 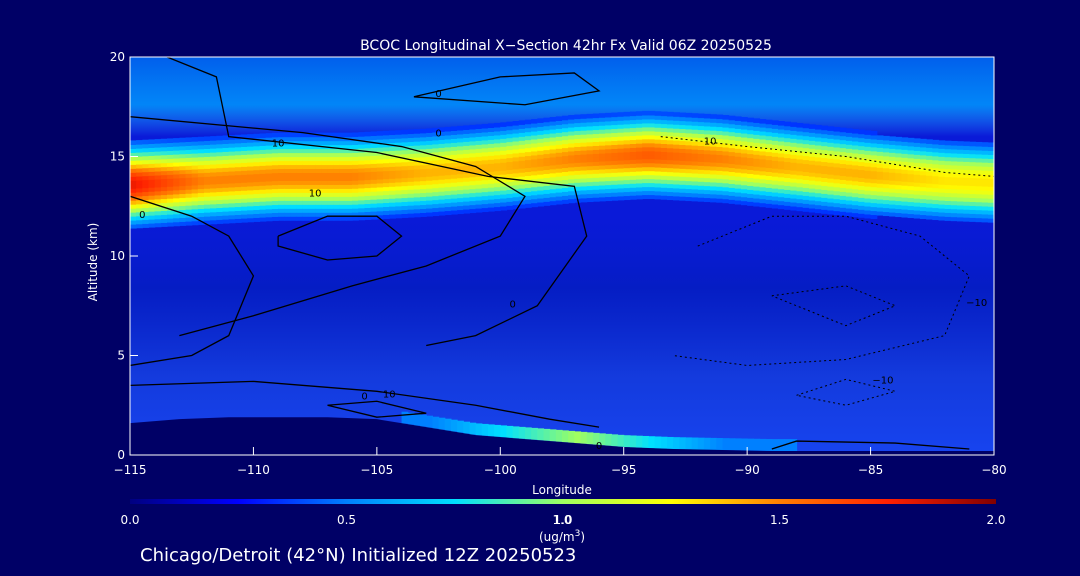 I want to click on colorbar-label: (ug/m3), so click(x=562, y=536).